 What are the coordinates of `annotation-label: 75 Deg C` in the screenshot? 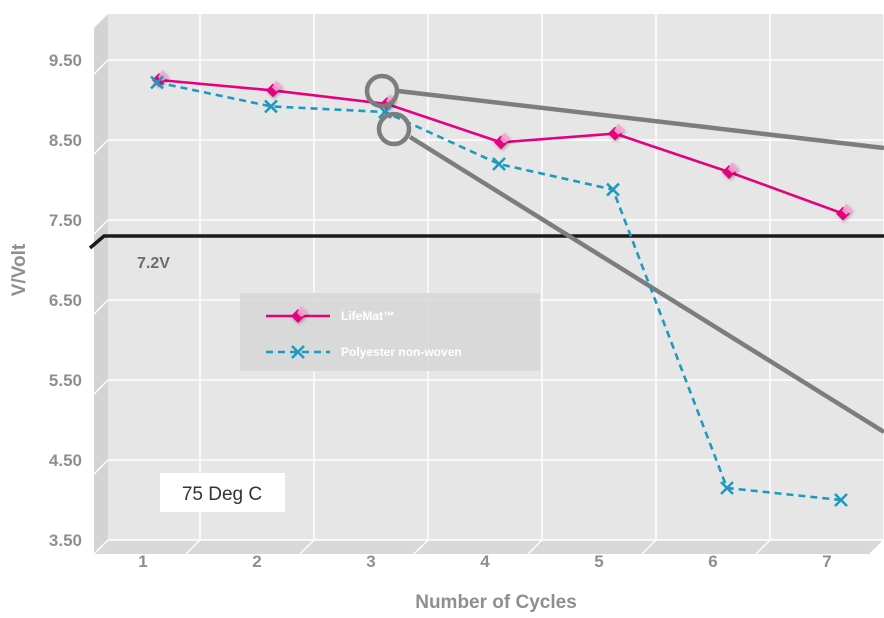 It's located at (222, 494).